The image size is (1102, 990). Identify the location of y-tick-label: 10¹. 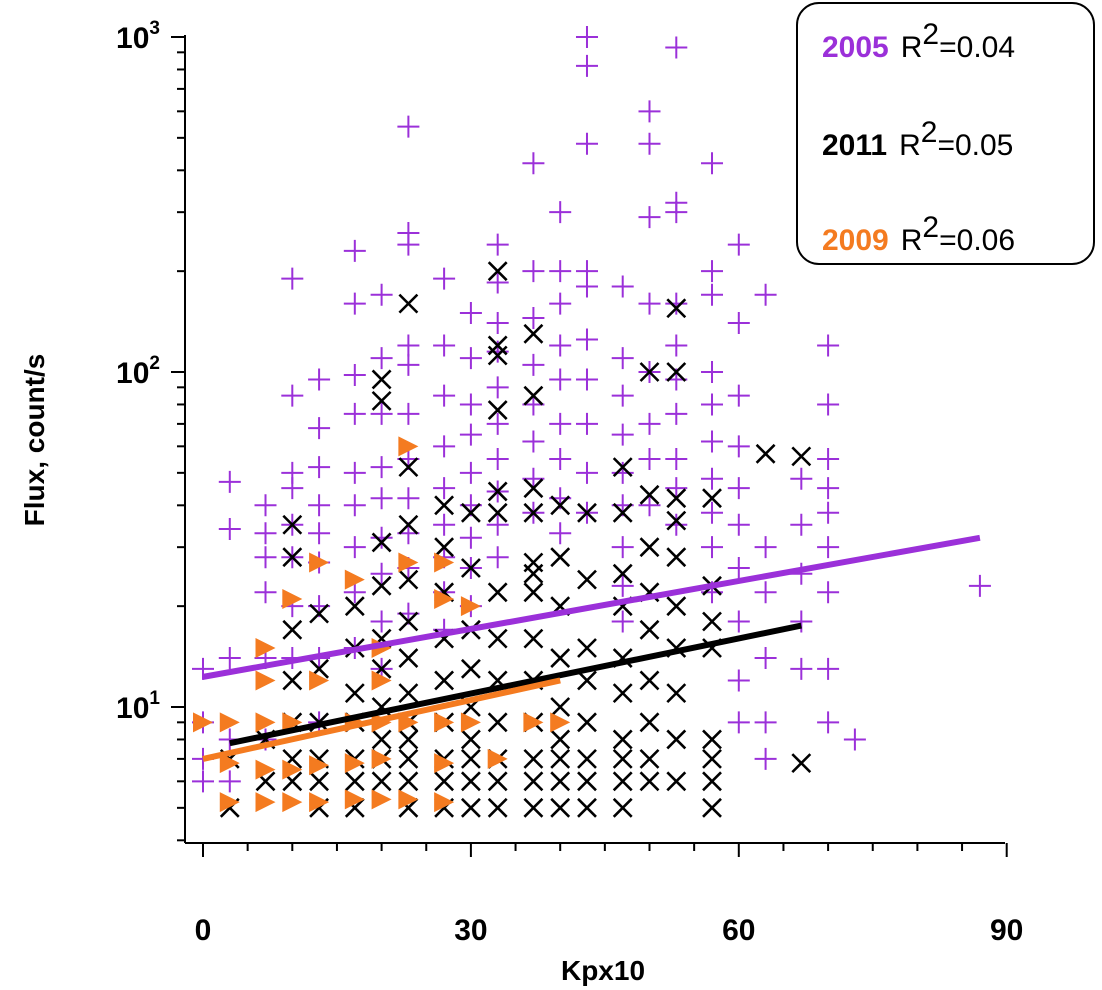
(138, 706).